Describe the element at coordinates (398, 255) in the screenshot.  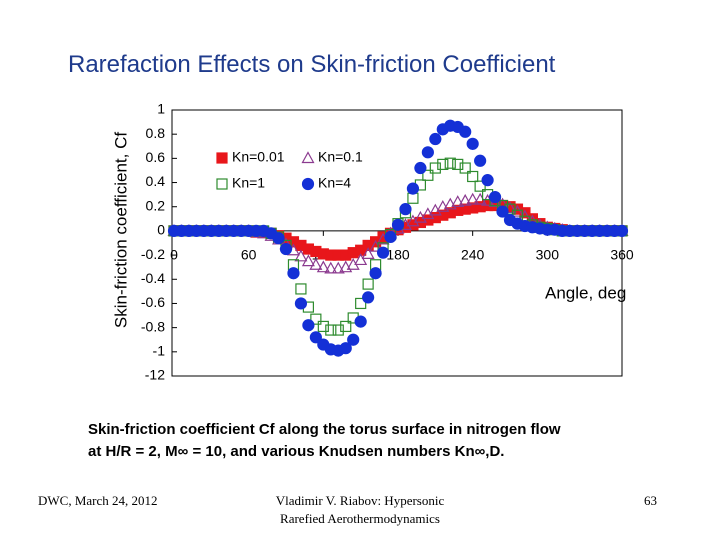
I see `x-tick-label: 180` at that location.